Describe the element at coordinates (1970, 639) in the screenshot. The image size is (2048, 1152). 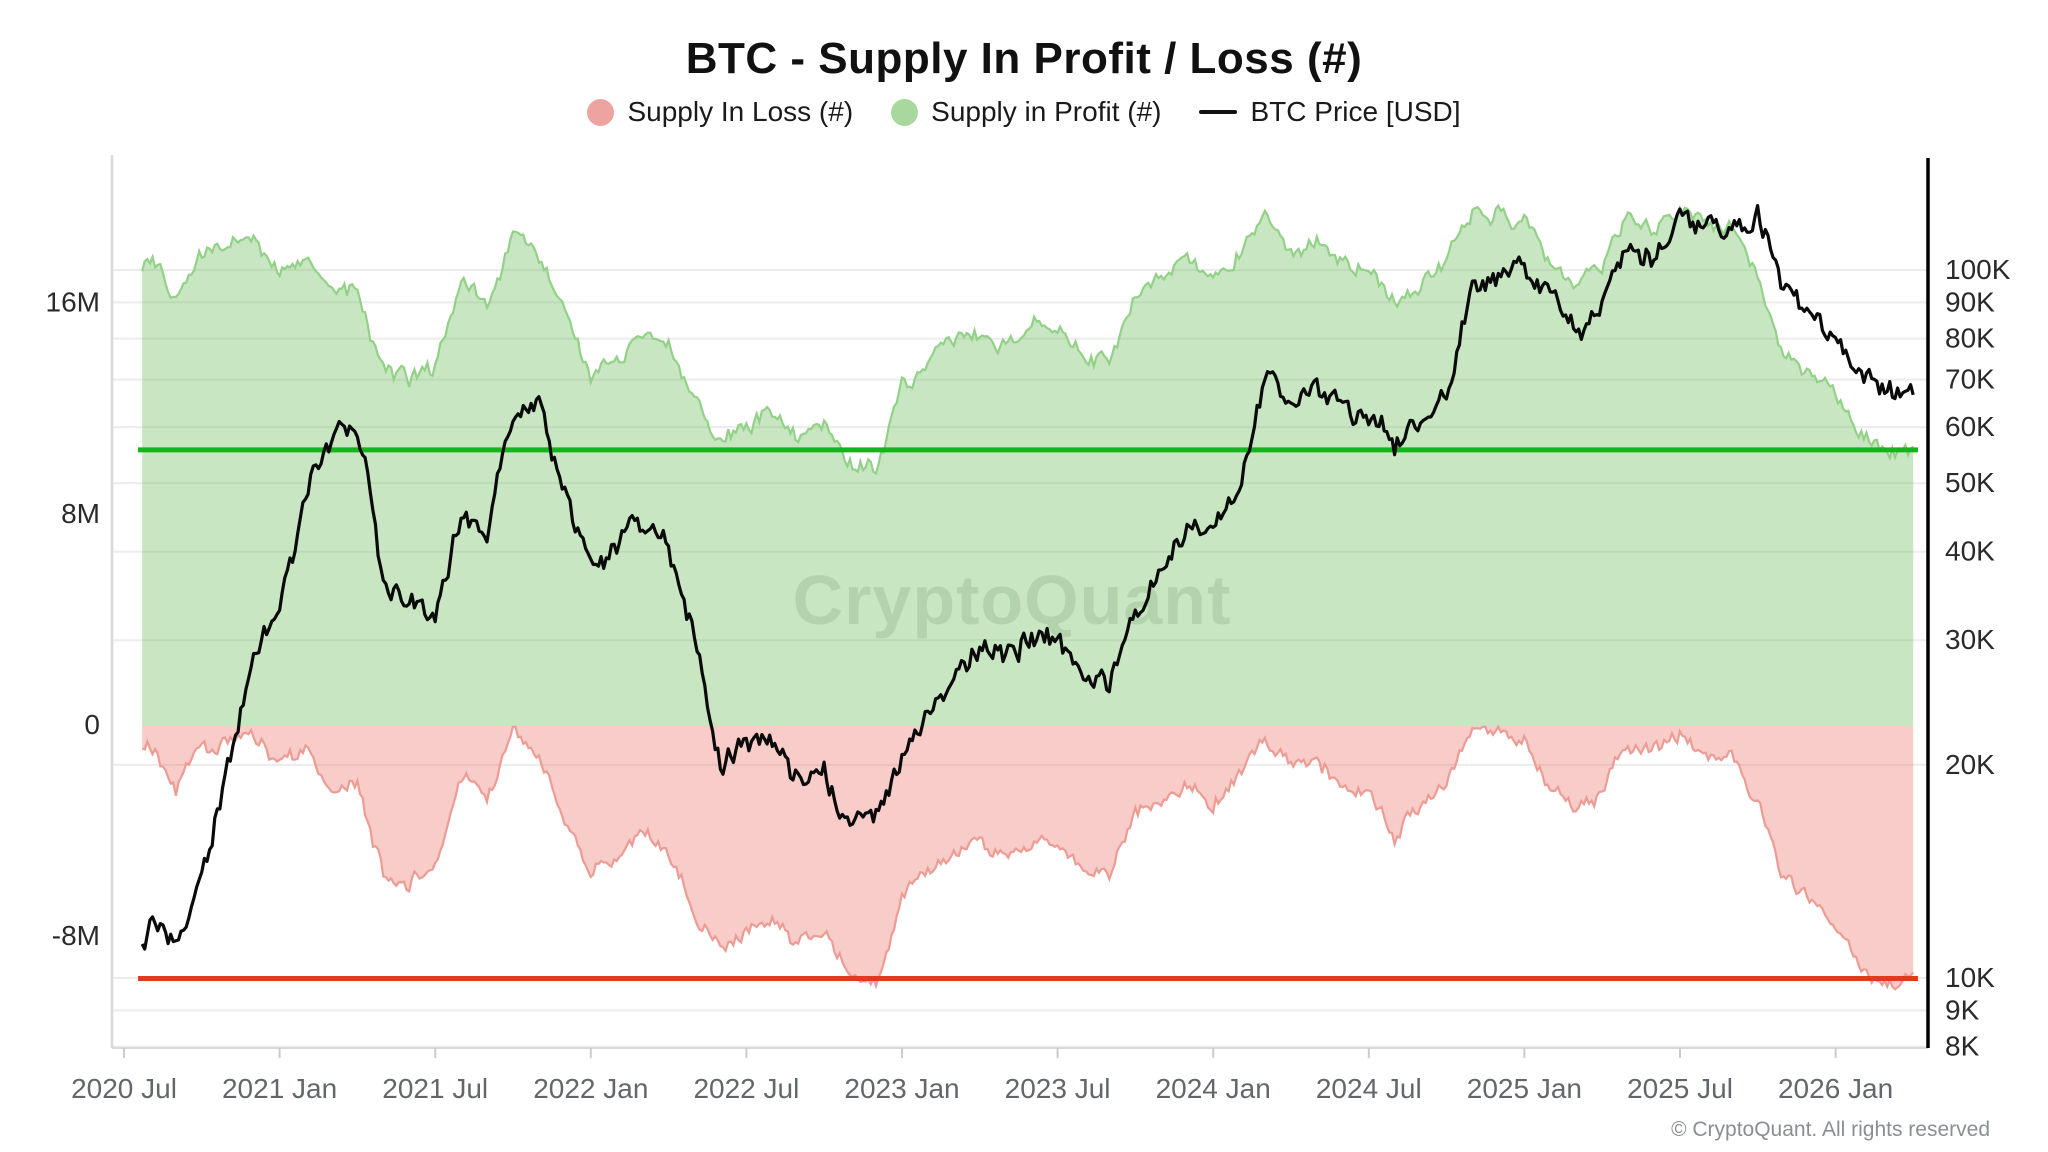
I see `right-axis-tick-label: 30K` at that location.